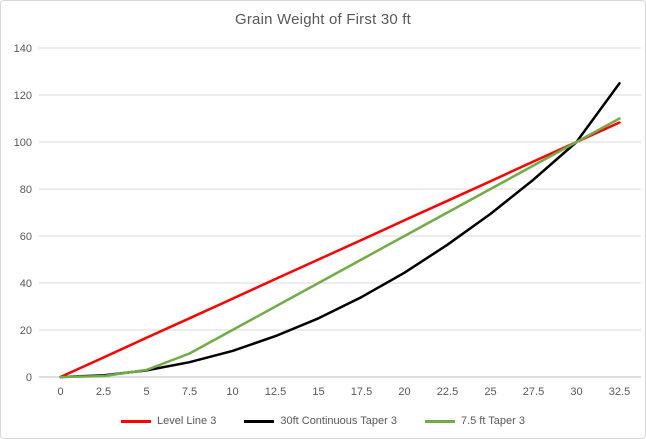 The height and width of the screenshot is (439, 646). Describe the element at coordinates (23, 96) in the screenshot. I see `y-tick-label-120: 120` at that location.